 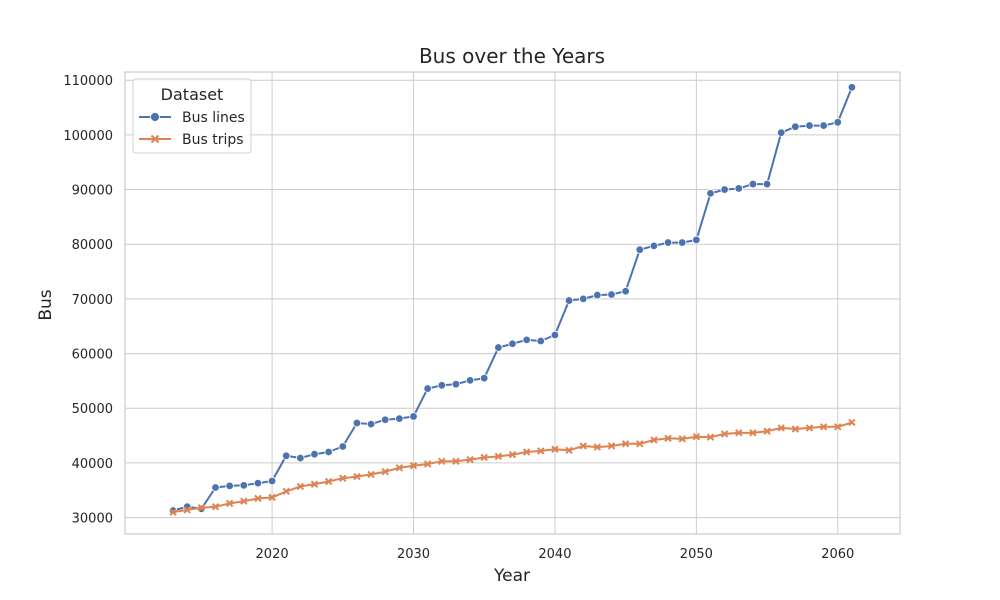 I want to click on x-tick-label: 2060, so click(x=837, y=554).